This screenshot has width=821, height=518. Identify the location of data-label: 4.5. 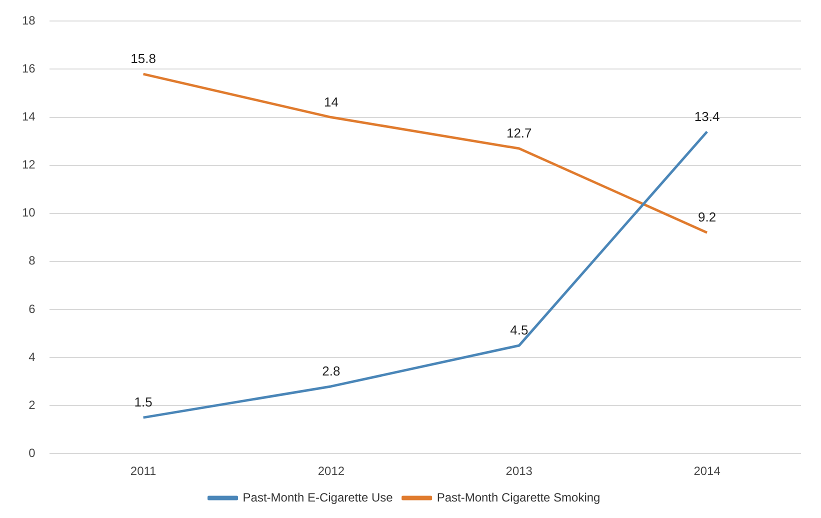
(519, 330).